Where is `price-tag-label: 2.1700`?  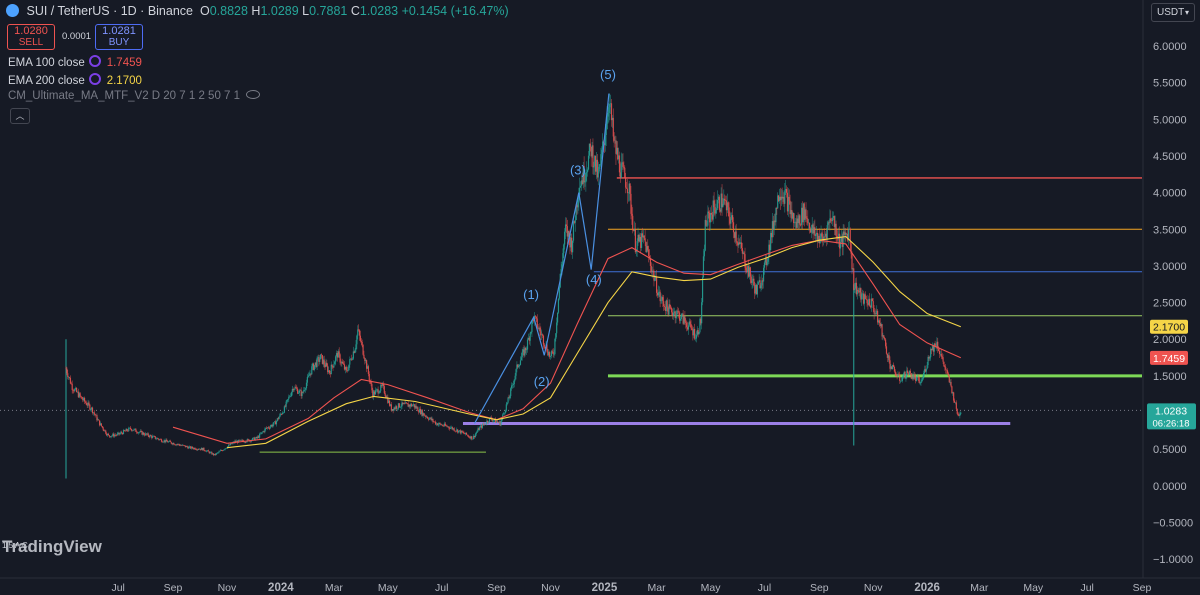
price-tag-label: 2.1700 is located at coordinates (1169, 328).